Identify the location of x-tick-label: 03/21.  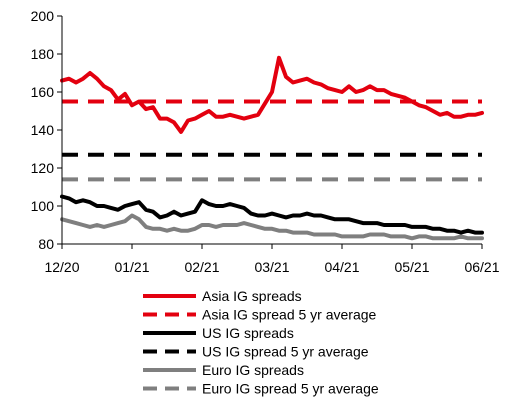
(271, 267).